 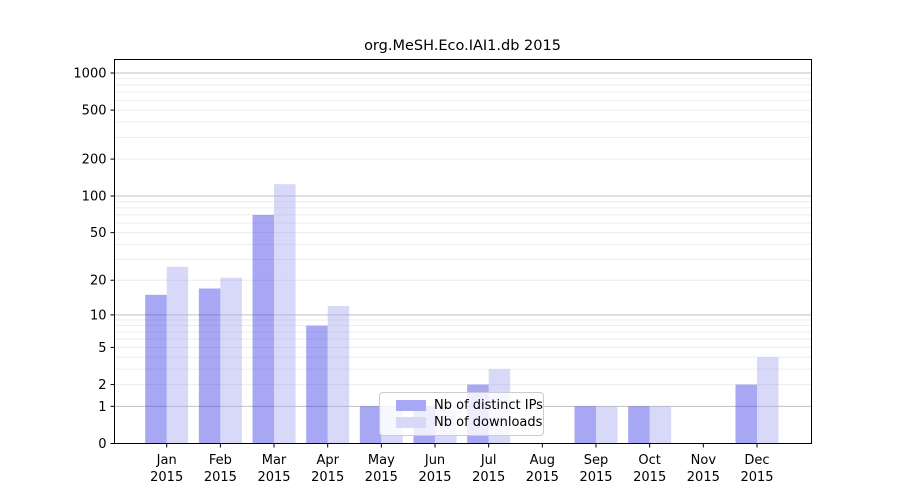 I want to click on legend-row-downloads: Nb of downloads, so click(x=469, y=422).